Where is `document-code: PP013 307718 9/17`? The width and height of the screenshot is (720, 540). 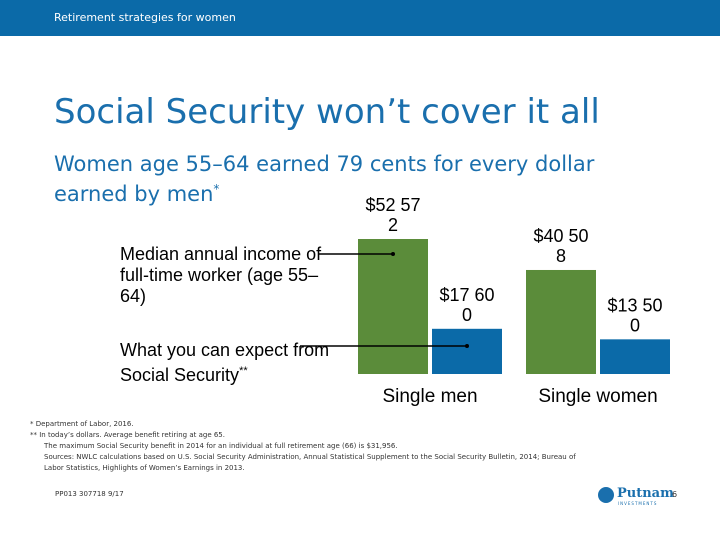
document-code: PP013 307718 9/17 is located at coordinates (89, 494).